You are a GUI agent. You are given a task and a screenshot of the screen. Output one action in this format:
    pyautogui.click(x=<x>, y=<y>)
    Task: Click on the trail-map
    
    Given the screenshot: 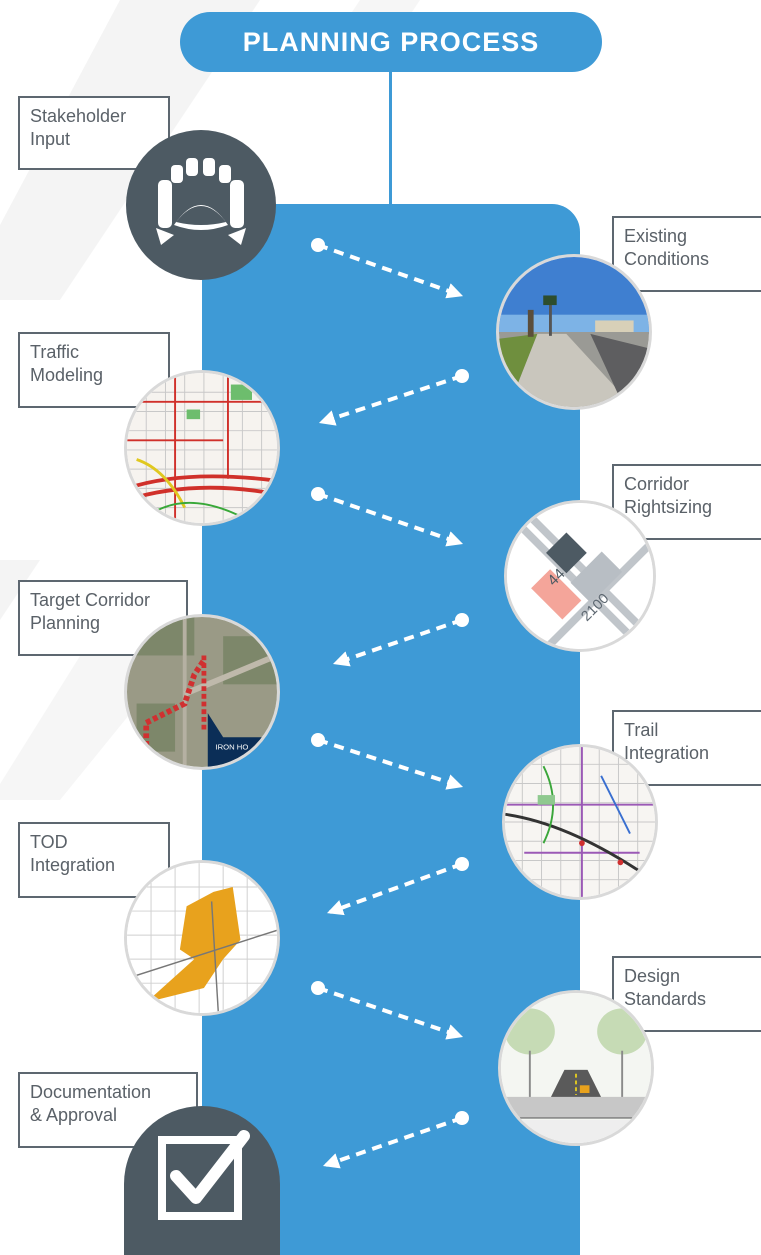 What is the action you would take?
    pyautogui.click(x=580, y=822)
    